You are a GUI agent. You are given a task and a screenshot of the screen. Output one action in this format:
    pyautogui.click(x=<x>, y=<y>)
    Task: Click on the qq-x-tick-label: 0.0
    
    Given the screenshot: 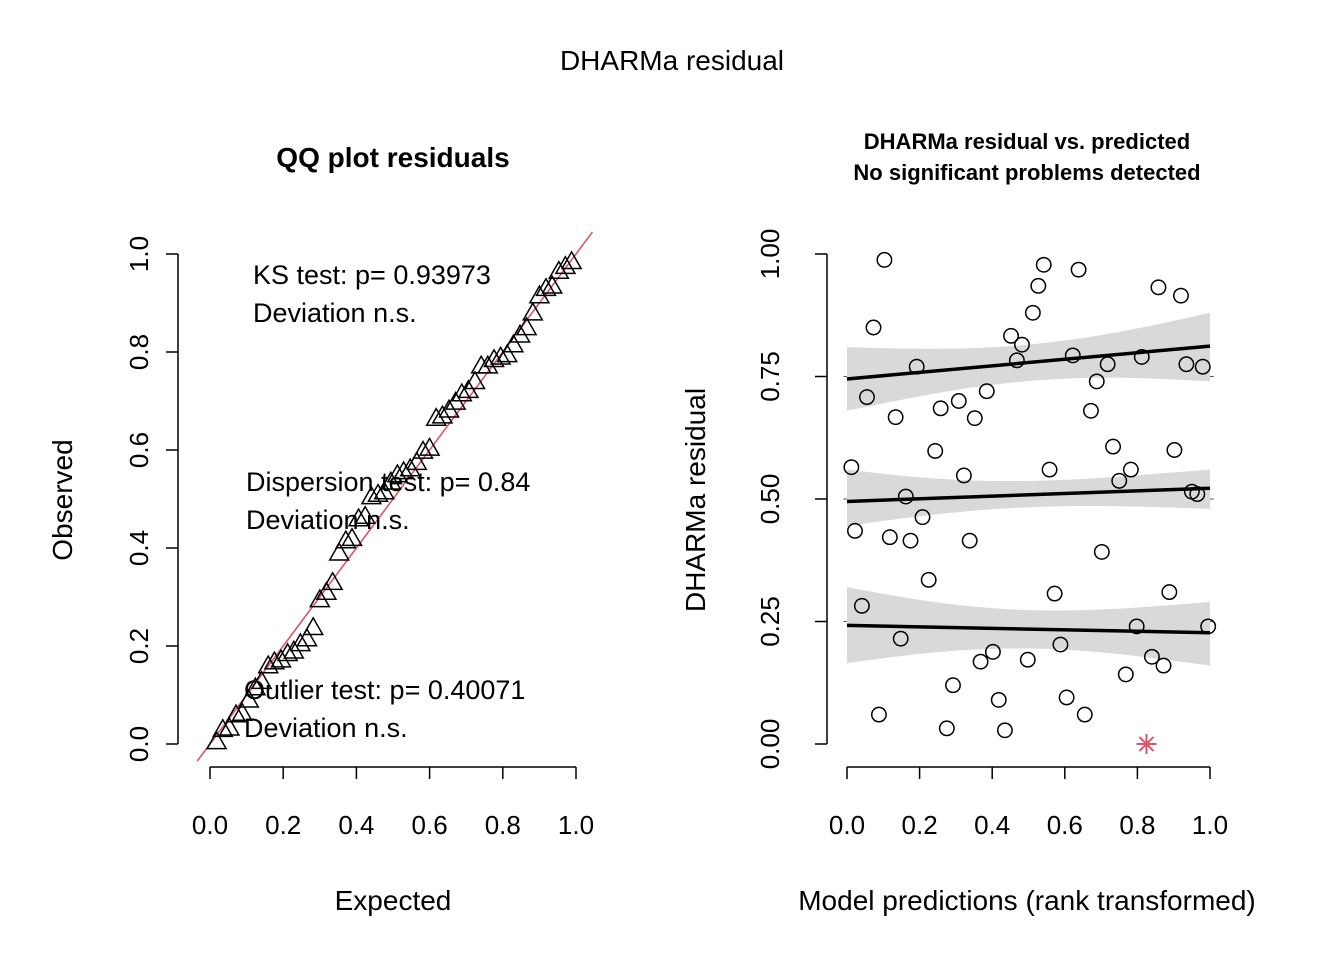 What is the action you would take?
    pyautogui.click(x=210, y=825)
    